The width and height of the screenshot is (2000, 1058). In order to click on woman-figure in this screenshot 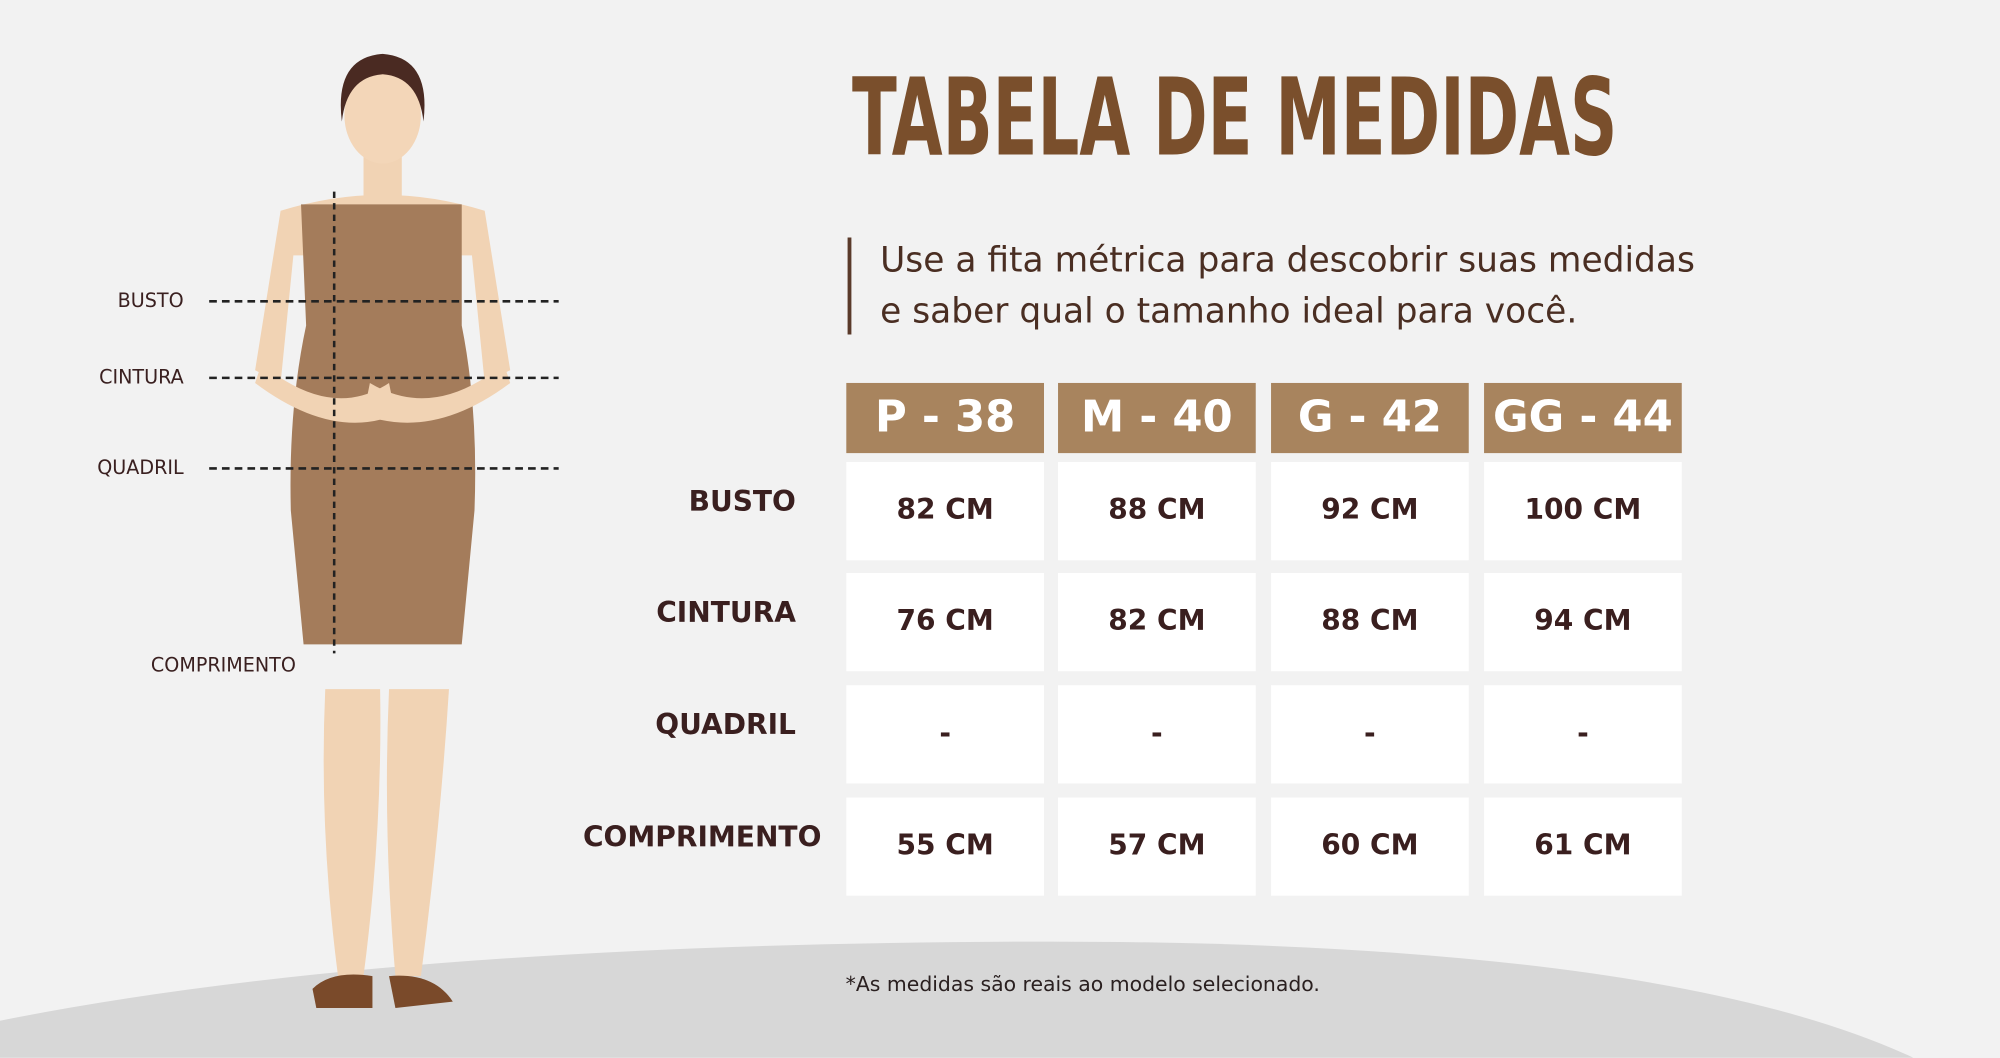, I will do `click(383, 530)`.